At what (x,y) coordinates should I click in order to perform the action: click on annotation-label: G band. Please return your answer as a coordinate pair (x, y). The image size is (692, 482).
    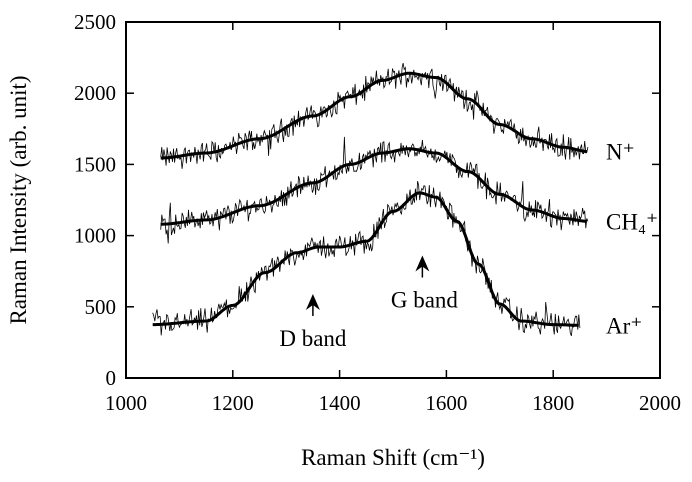
    Looking at the image, I should click on (425, 300).